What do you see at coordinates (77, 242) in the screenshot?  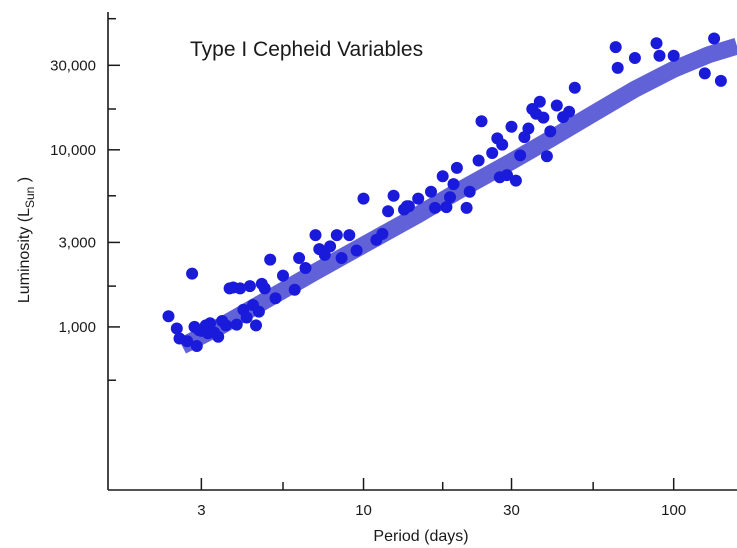 I see `y-tick-label: 3,000` at bounding box center [77, 242].